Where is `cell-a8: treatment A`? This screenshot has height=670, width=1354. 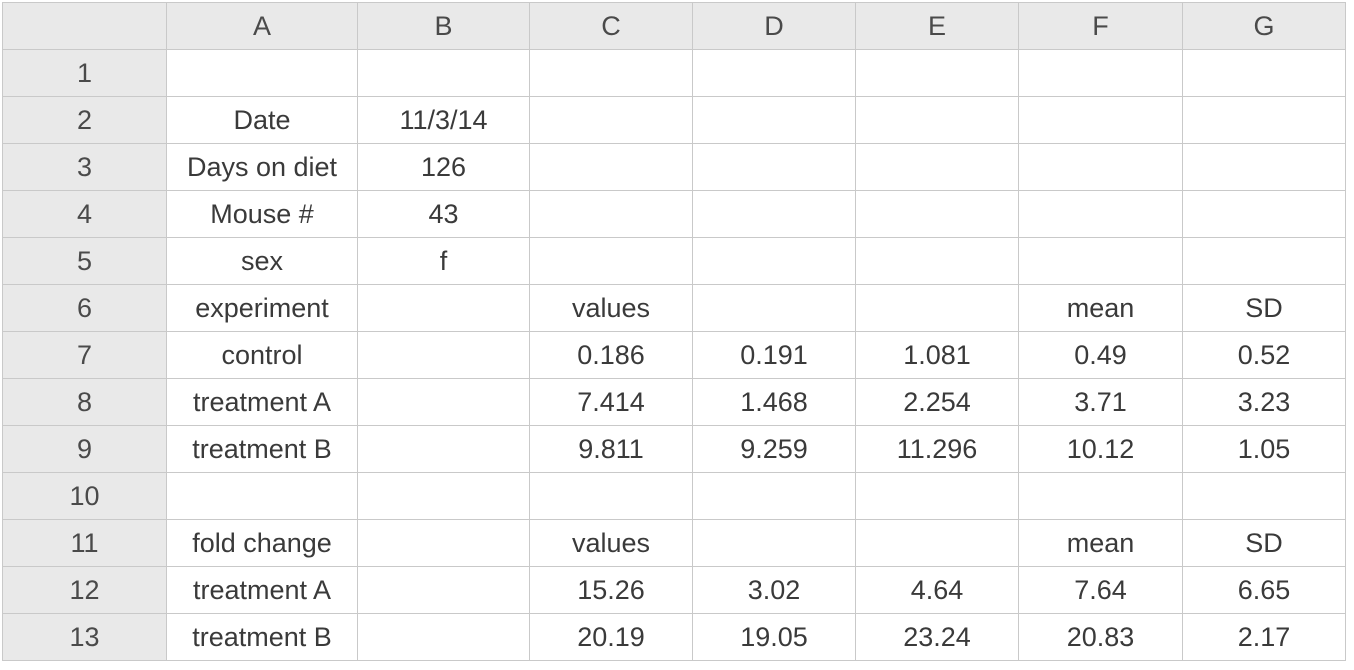
cell-a8: treatment A is located at coordinates (262, 402).